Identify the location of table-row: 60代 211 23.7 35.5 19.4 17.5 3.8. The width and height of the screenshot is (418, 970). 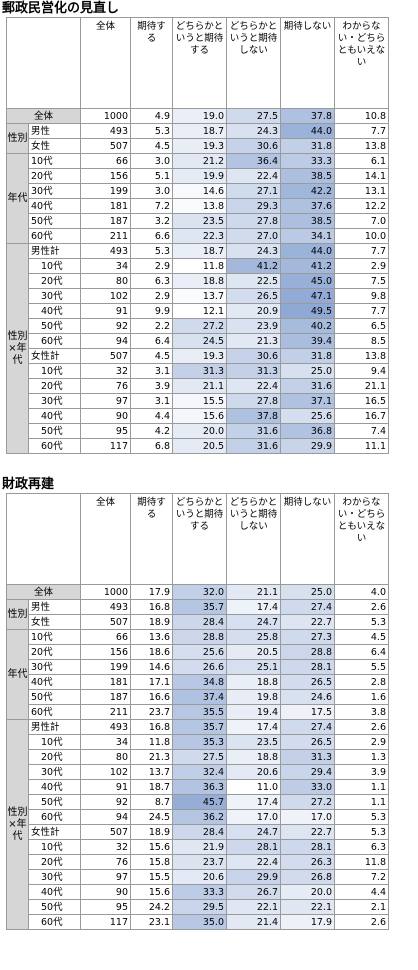
(198, 712).